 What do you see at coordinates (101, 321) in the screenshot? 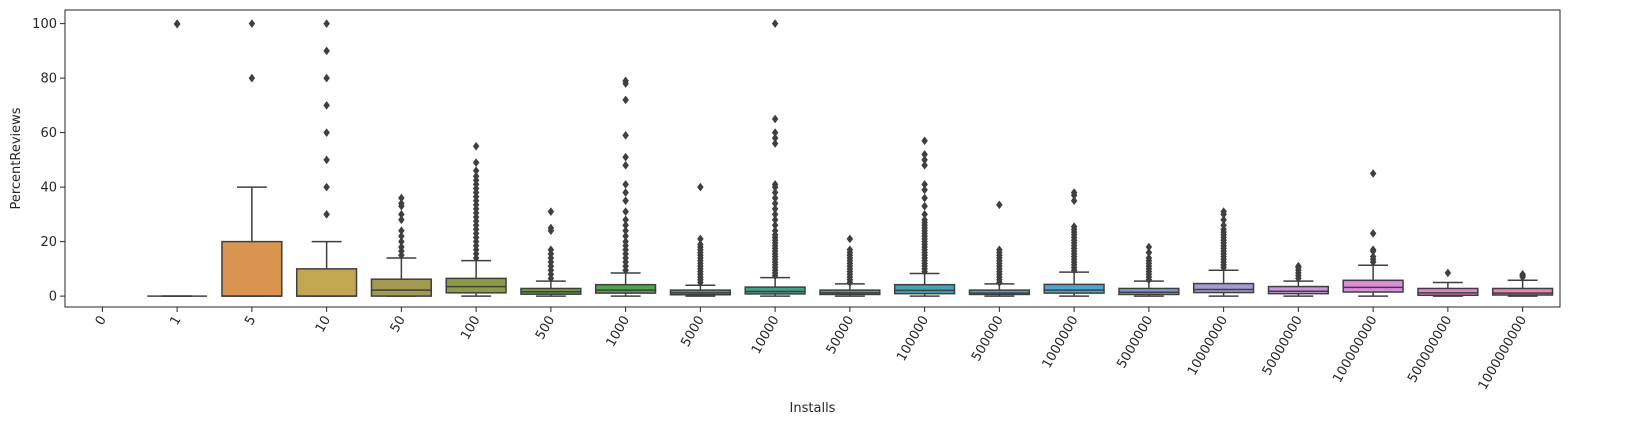
I see `x-tick-label: 0` at bounding box center [101, 321].